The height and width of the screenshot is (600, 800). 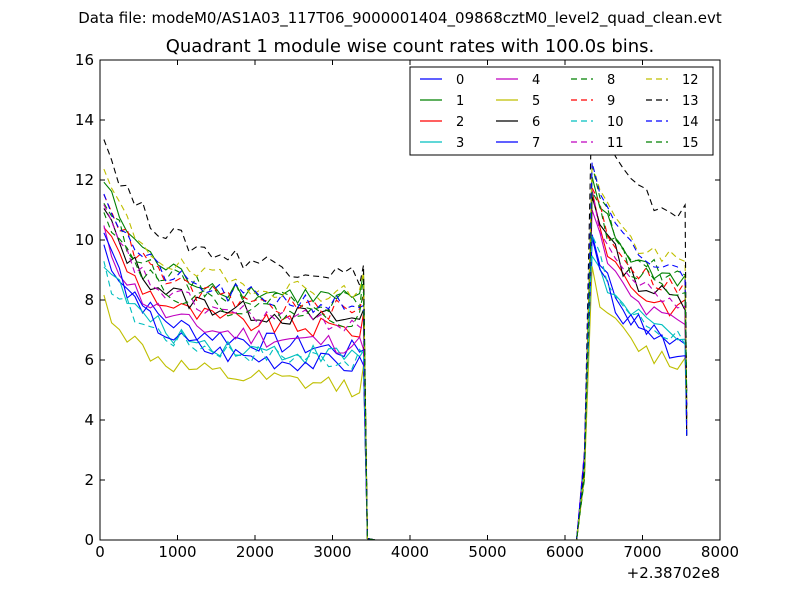 What do you see at coordinates (615, 143) in the screenshot?
I see `legend-label-11: 11` at bounding box center [615, 143].